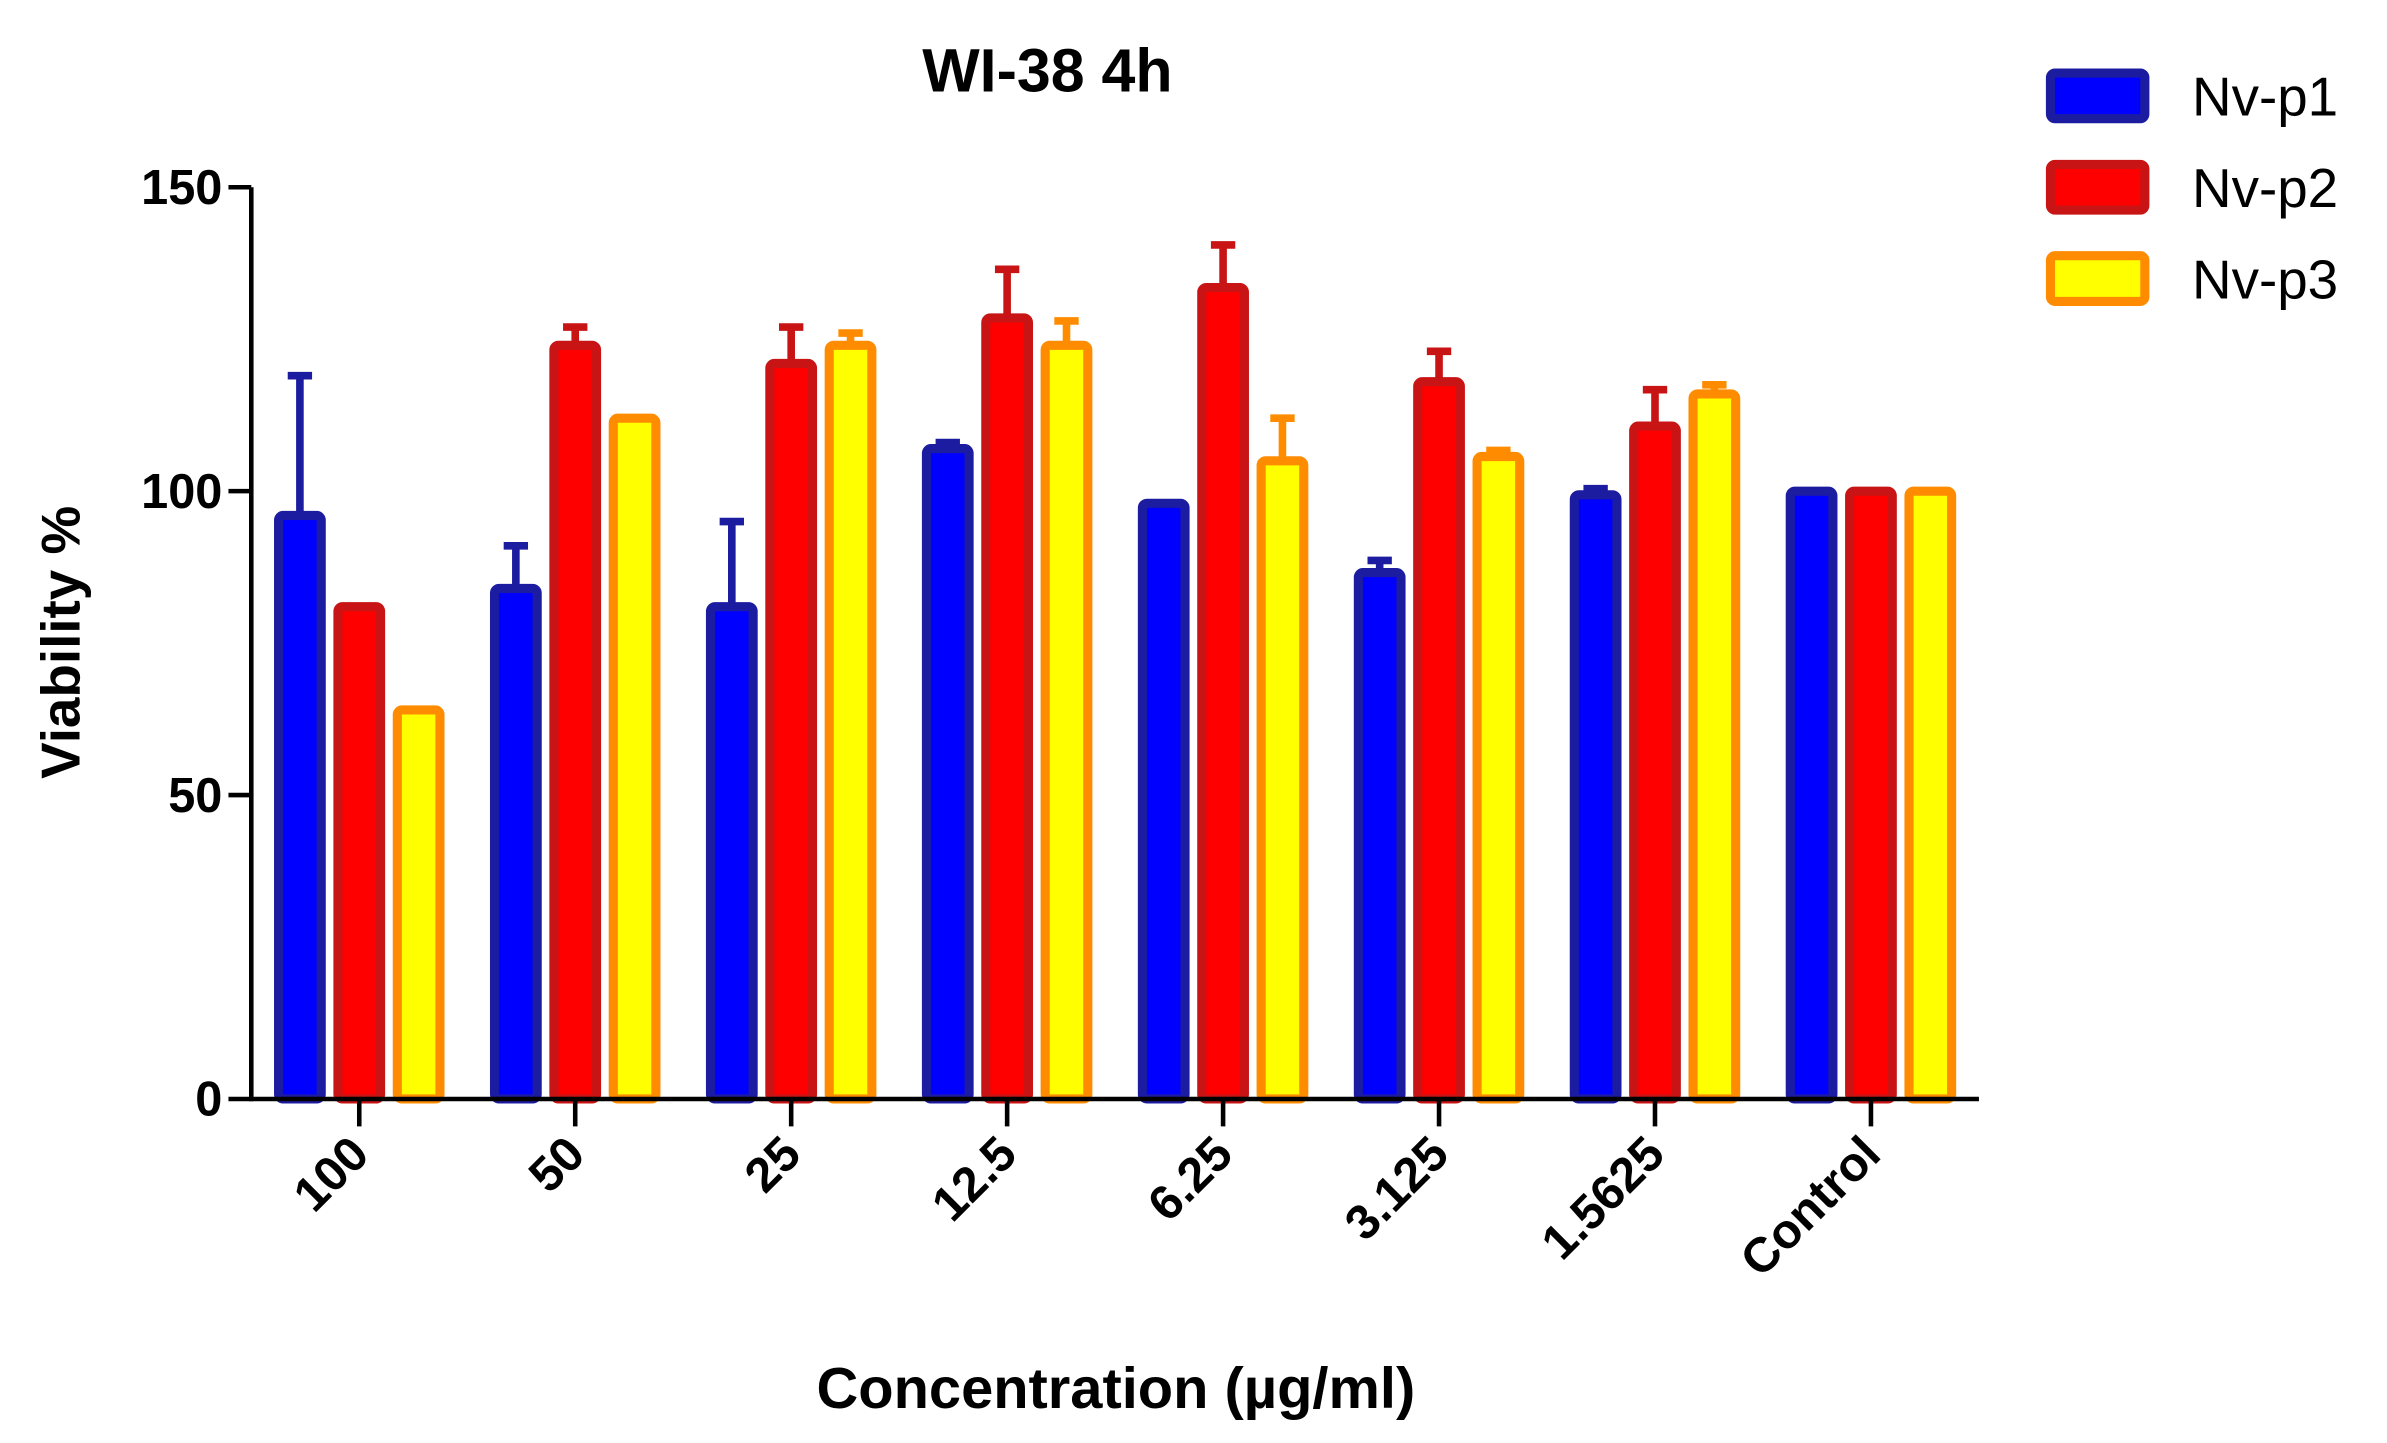 Image resolution: width=2387 pixels, height=1443 pixels. I want to click on y-tick-label: 0, so click(208, 1100).